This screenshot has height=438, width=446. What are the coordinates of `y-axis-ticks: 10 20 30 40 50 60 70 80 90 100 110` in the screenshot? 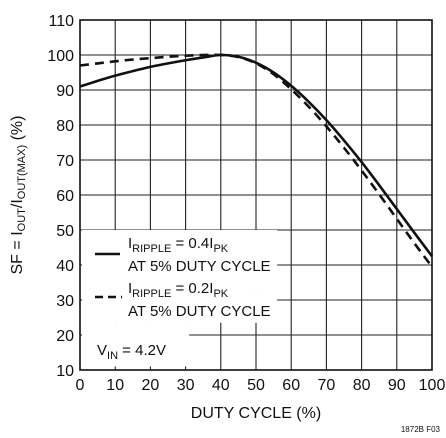 It's located at (60, 196).